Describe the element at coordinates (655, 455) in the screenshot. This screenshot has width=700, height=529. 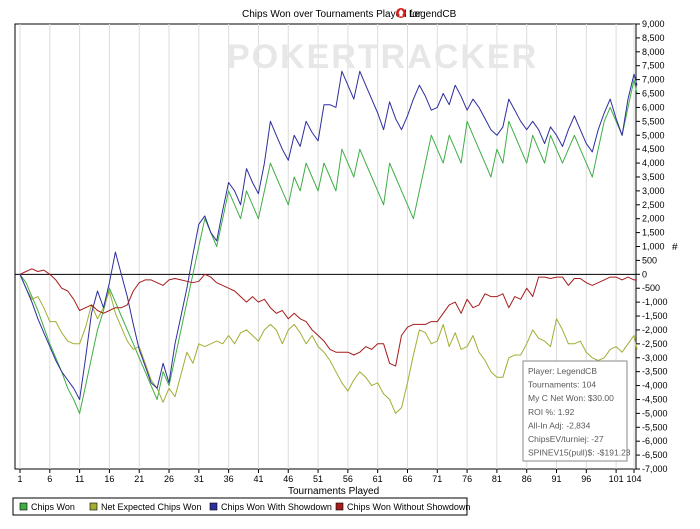
I see `y-tick-label: -6,500` at that location.